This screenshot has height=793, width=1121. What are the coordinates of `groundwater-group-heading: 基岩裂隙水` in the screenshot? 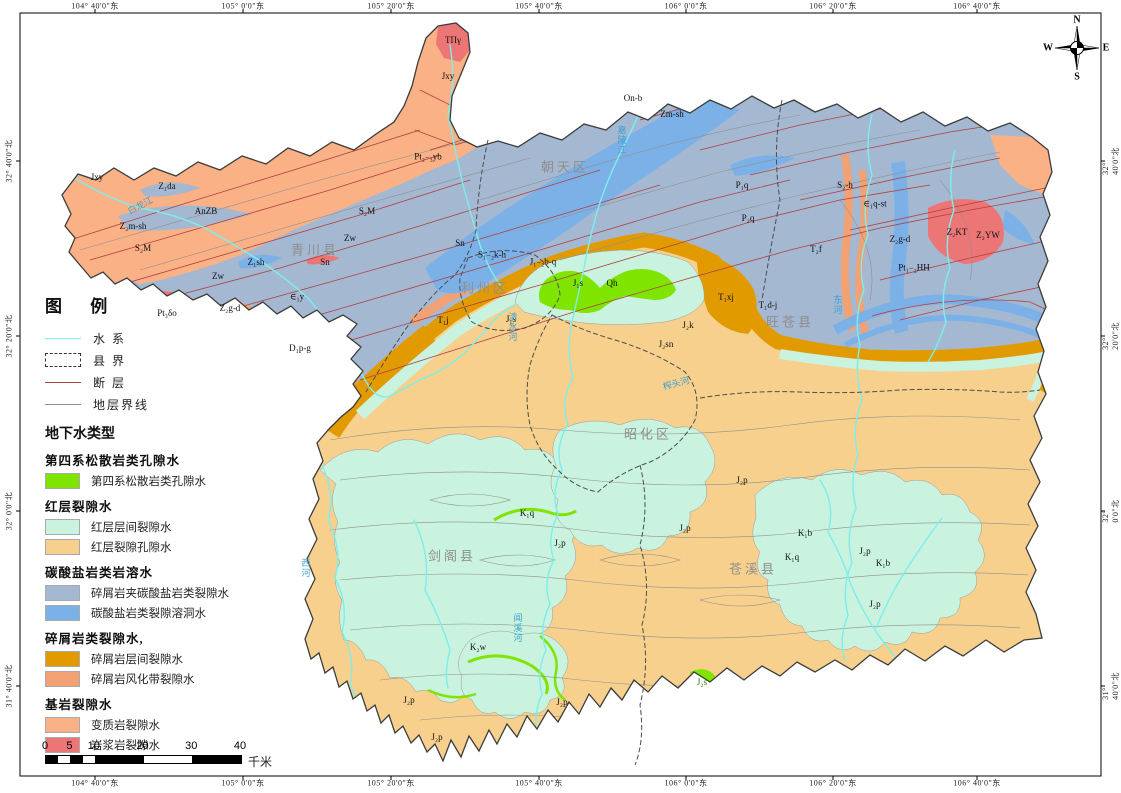 It's located at (79, 705).